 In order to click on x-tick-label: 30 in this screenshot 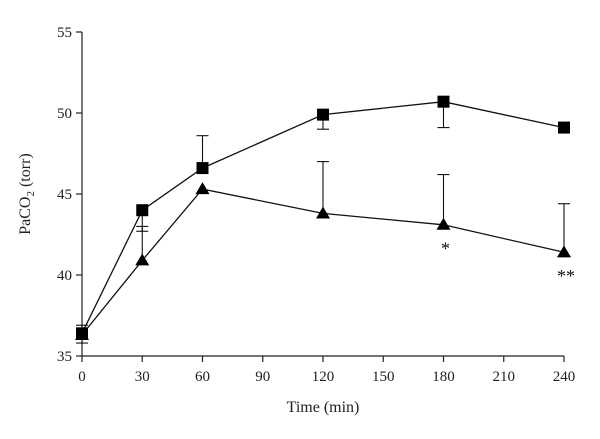, I will do `click(142, 377)`.